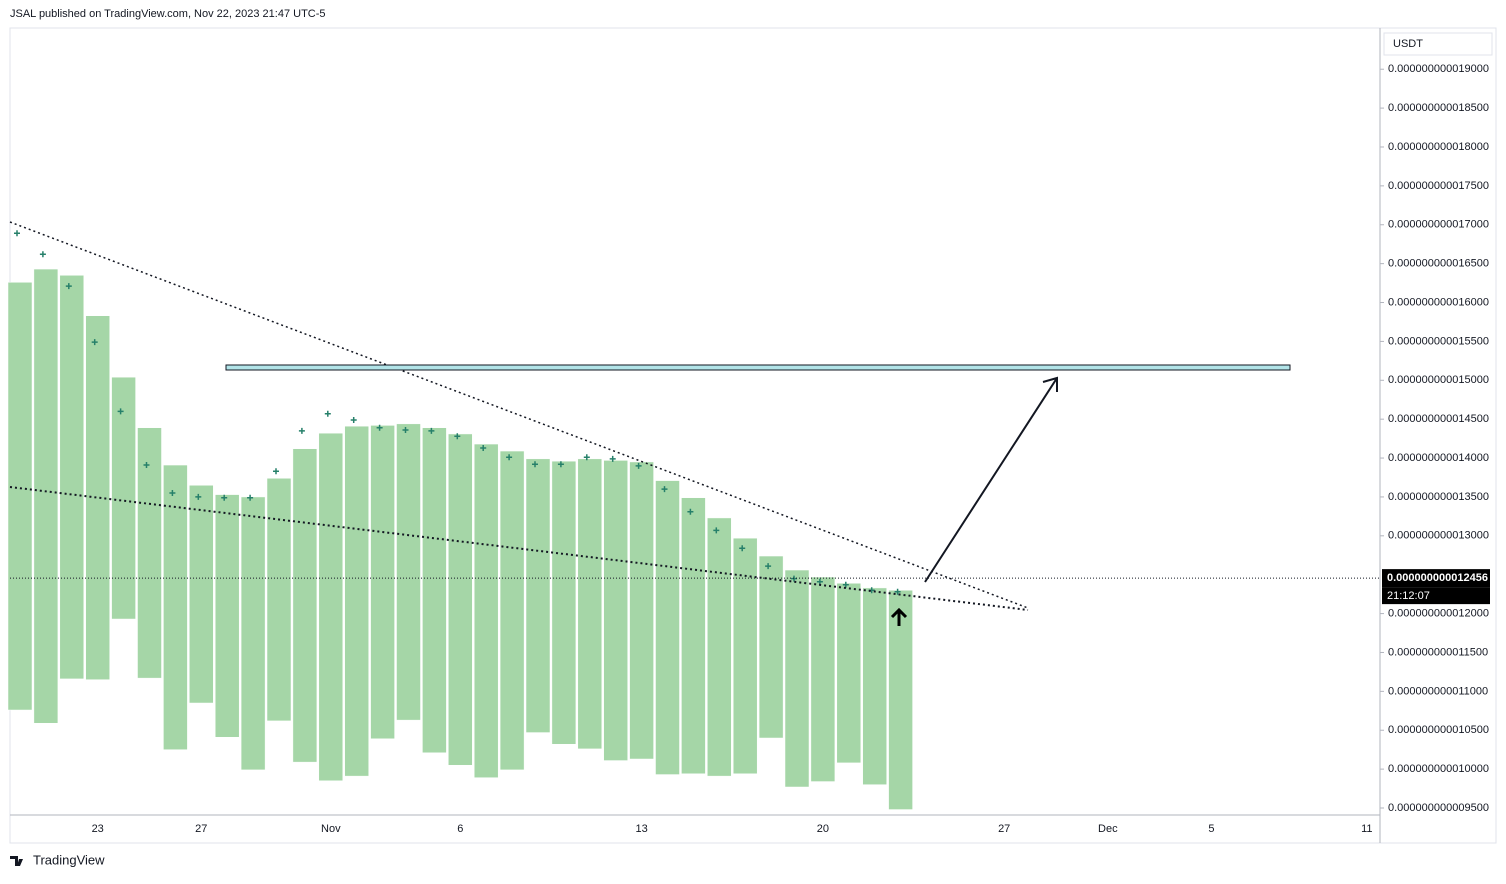 This screenshot has height=884, width=1506. What do you see at coordinates (1436, 596) in the screenshot?
I see `countdown-box` at bounding box center [1436, 596].